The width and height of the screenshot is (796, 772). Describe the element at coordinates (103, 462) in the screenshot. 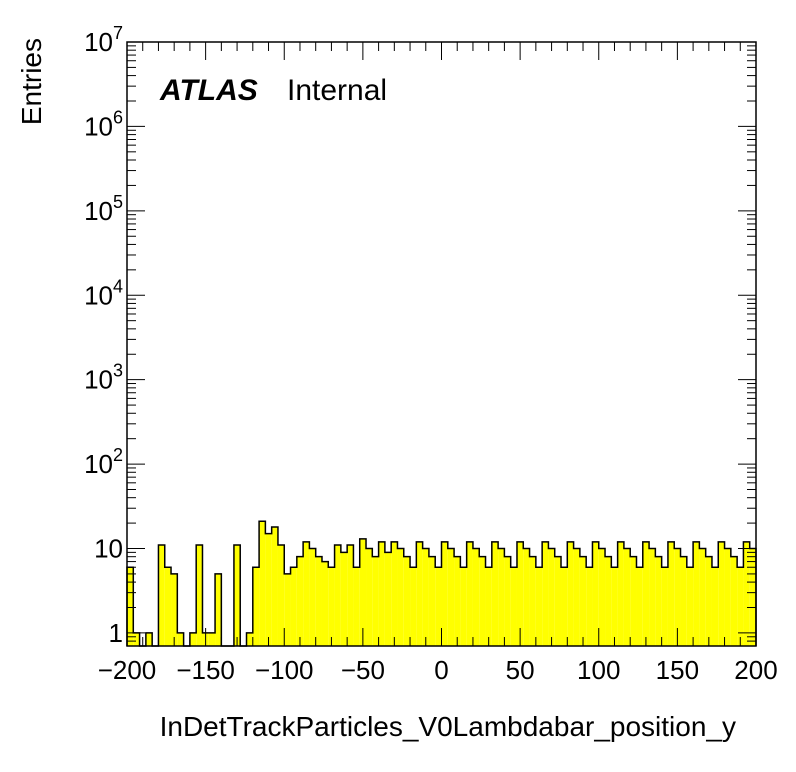

I see `y-tick-label: 10²` at that location.